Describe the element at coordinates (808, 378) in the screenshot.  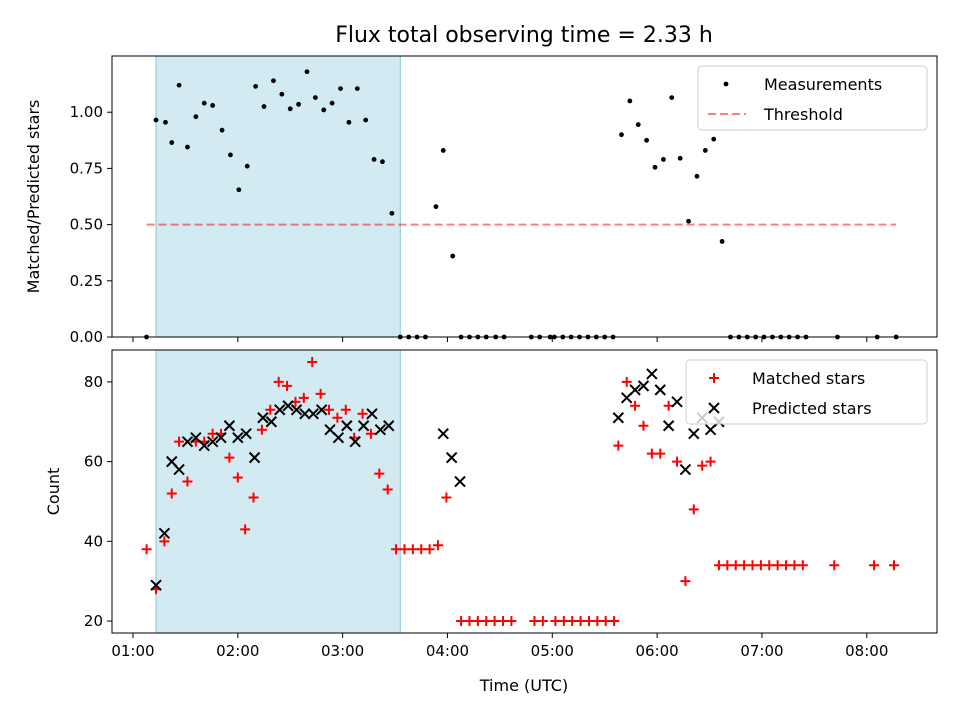
I see `legend-label: Matched stars` at that location.